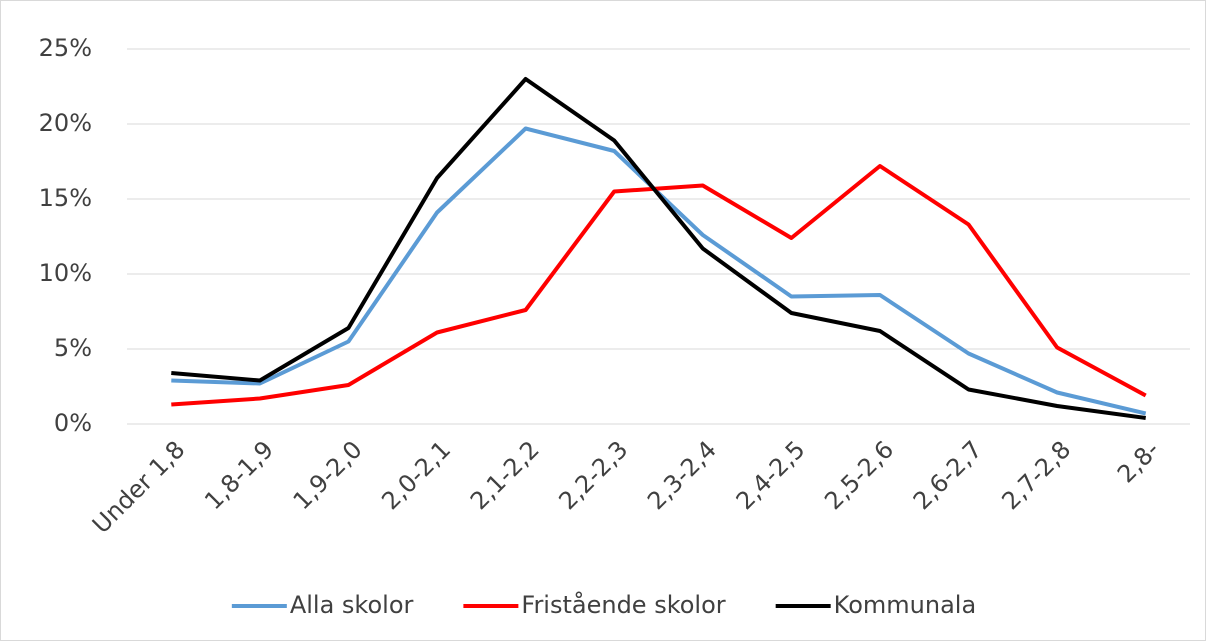  Describe the element at coordinates (65, 273) in the screenshot. I see `y-tick-label: 10%` at that location.